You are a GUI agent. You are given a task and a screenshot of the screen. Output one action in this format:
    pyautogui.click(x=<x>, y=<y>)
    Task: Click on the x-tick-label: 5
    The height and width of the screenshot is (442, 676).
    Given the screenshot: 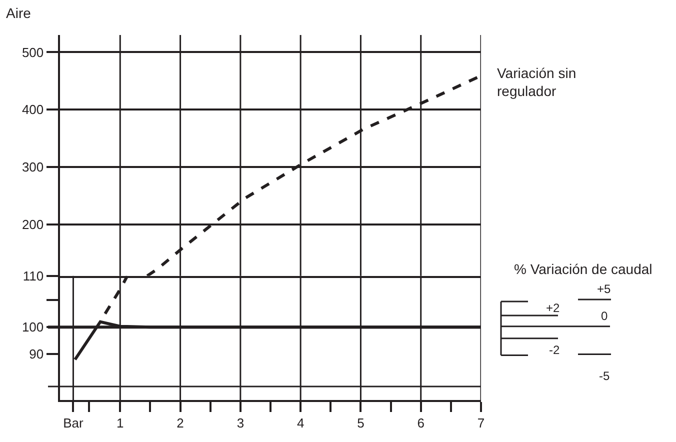 What is the action you would take?
    pyautogui.click(x=360, y=422)
    